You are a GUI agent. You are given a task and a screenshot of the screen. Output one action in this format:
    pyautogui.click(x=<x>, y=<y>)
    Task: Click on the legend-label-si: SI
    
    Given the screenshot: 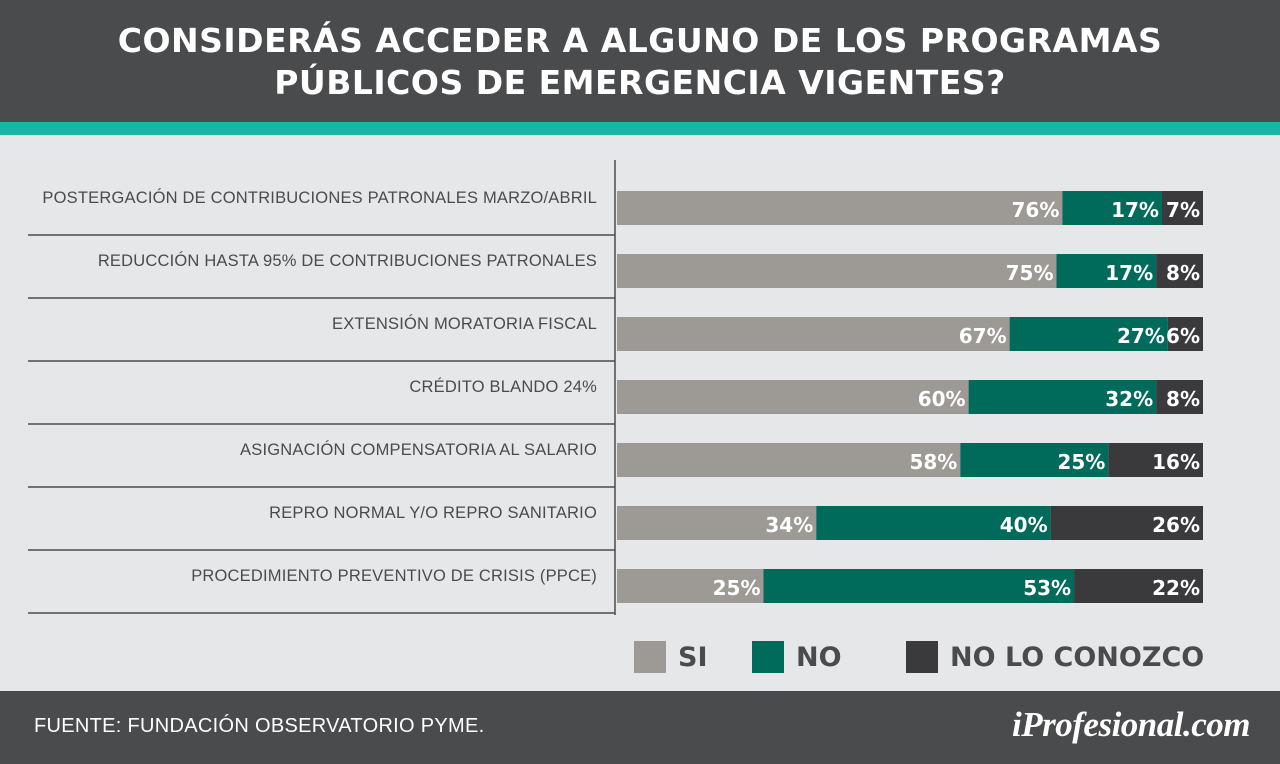 What is the action you would take?
    pyautogui.click(x=693, y=657)
    